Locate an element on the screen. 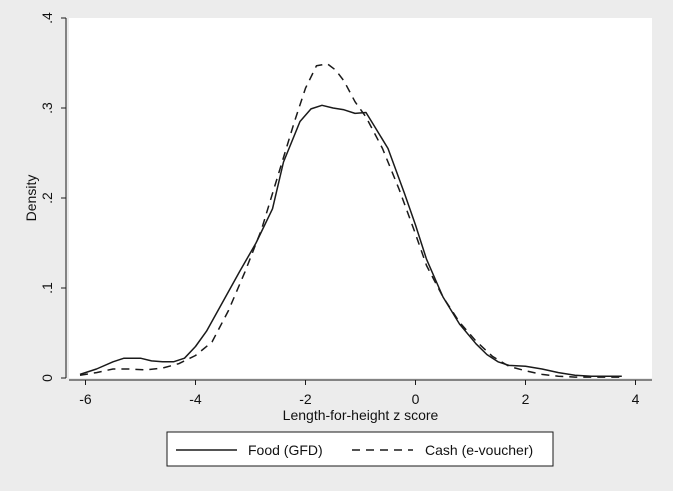  legend-label-cash: Cash (e-voucher) is located at coordinates (479, 450).